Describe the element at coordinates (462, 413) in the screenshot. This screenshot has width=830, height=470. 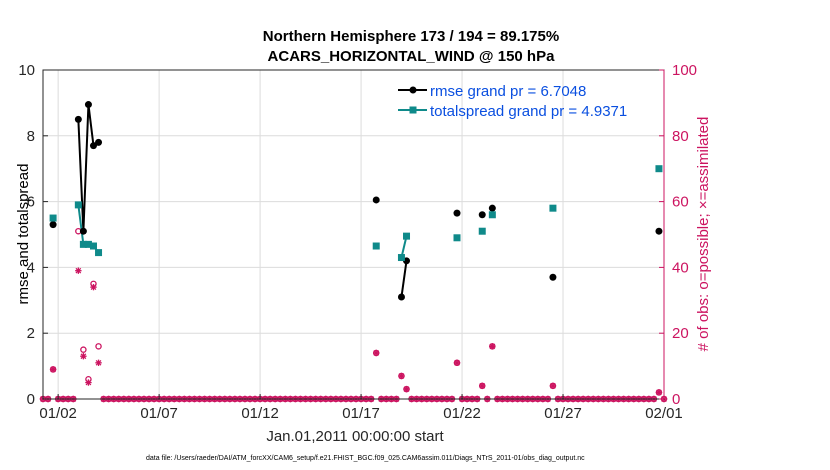
I see `x-tick-label: 01/22` at that location.